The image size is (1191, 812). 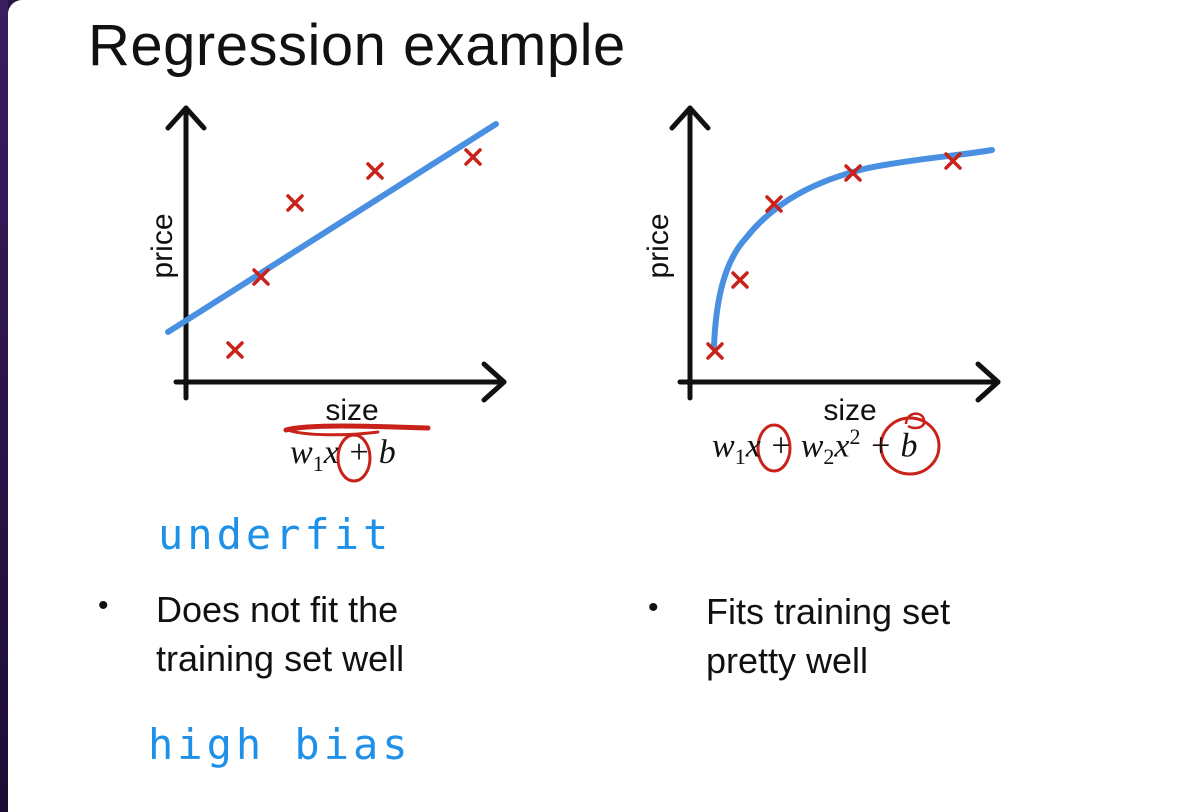 I want to click on left-fit-line, so click(x=332, y=228).